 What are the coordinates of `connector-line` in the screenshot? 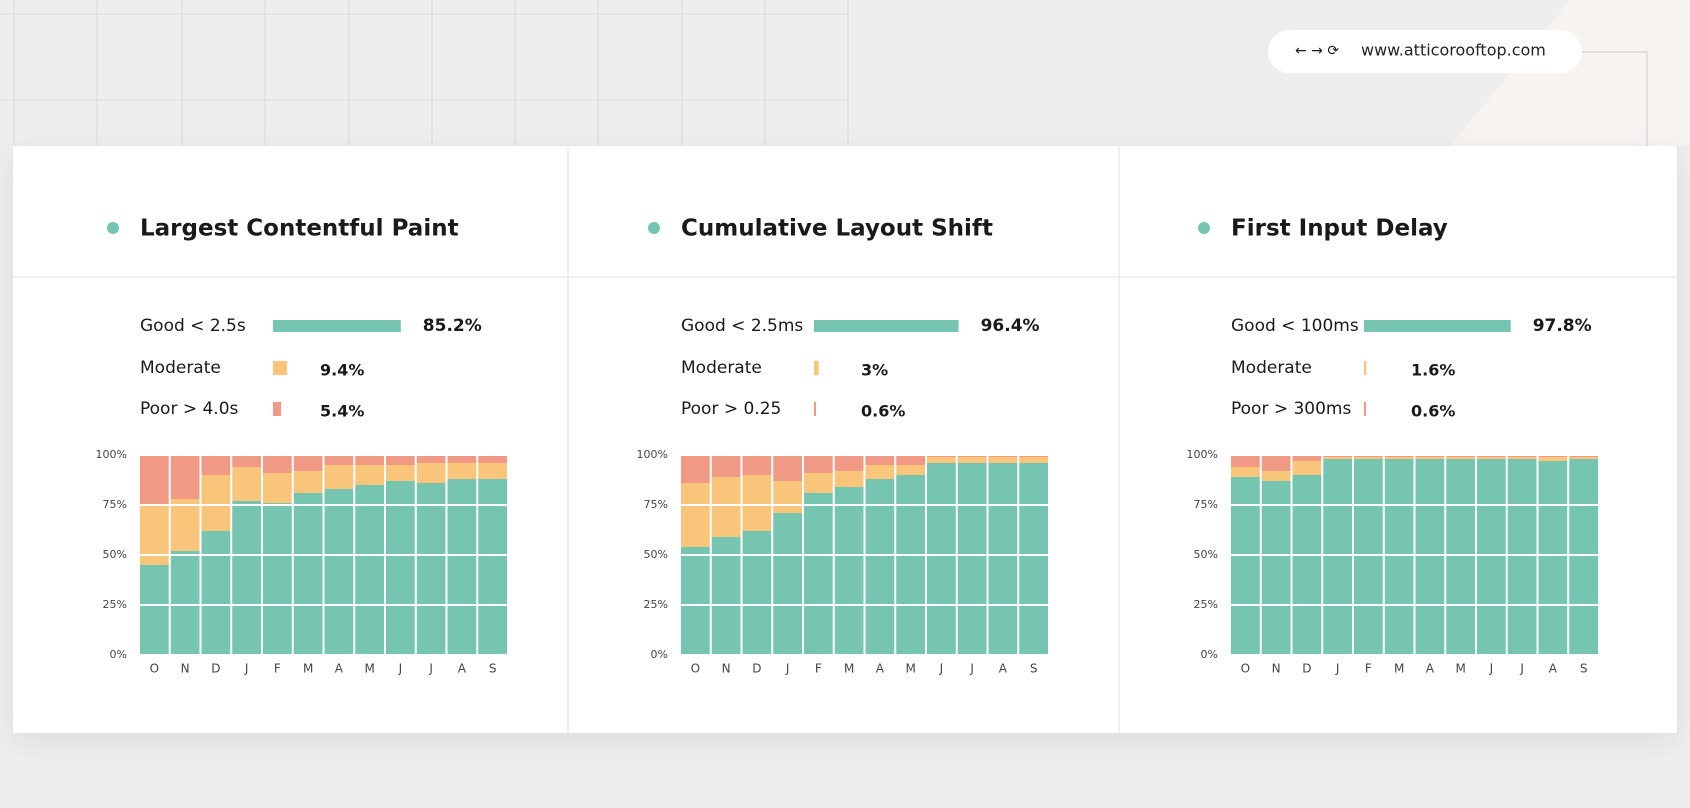 It's located at (1615, 98).